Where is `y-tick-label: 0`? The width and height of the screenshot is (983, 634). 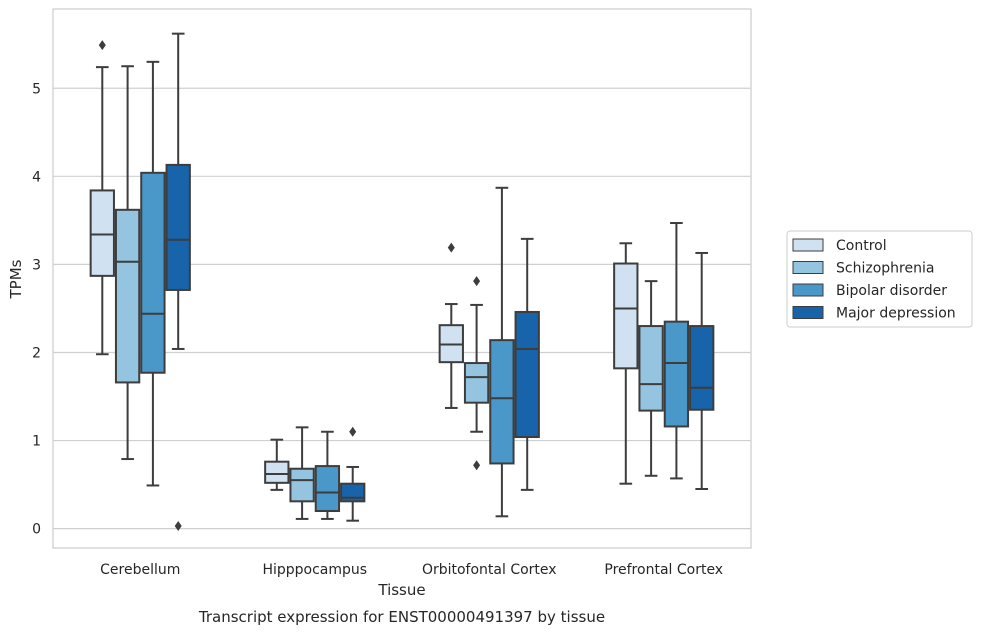
y-tick-label: 0 is located at coordinates (36, 530).